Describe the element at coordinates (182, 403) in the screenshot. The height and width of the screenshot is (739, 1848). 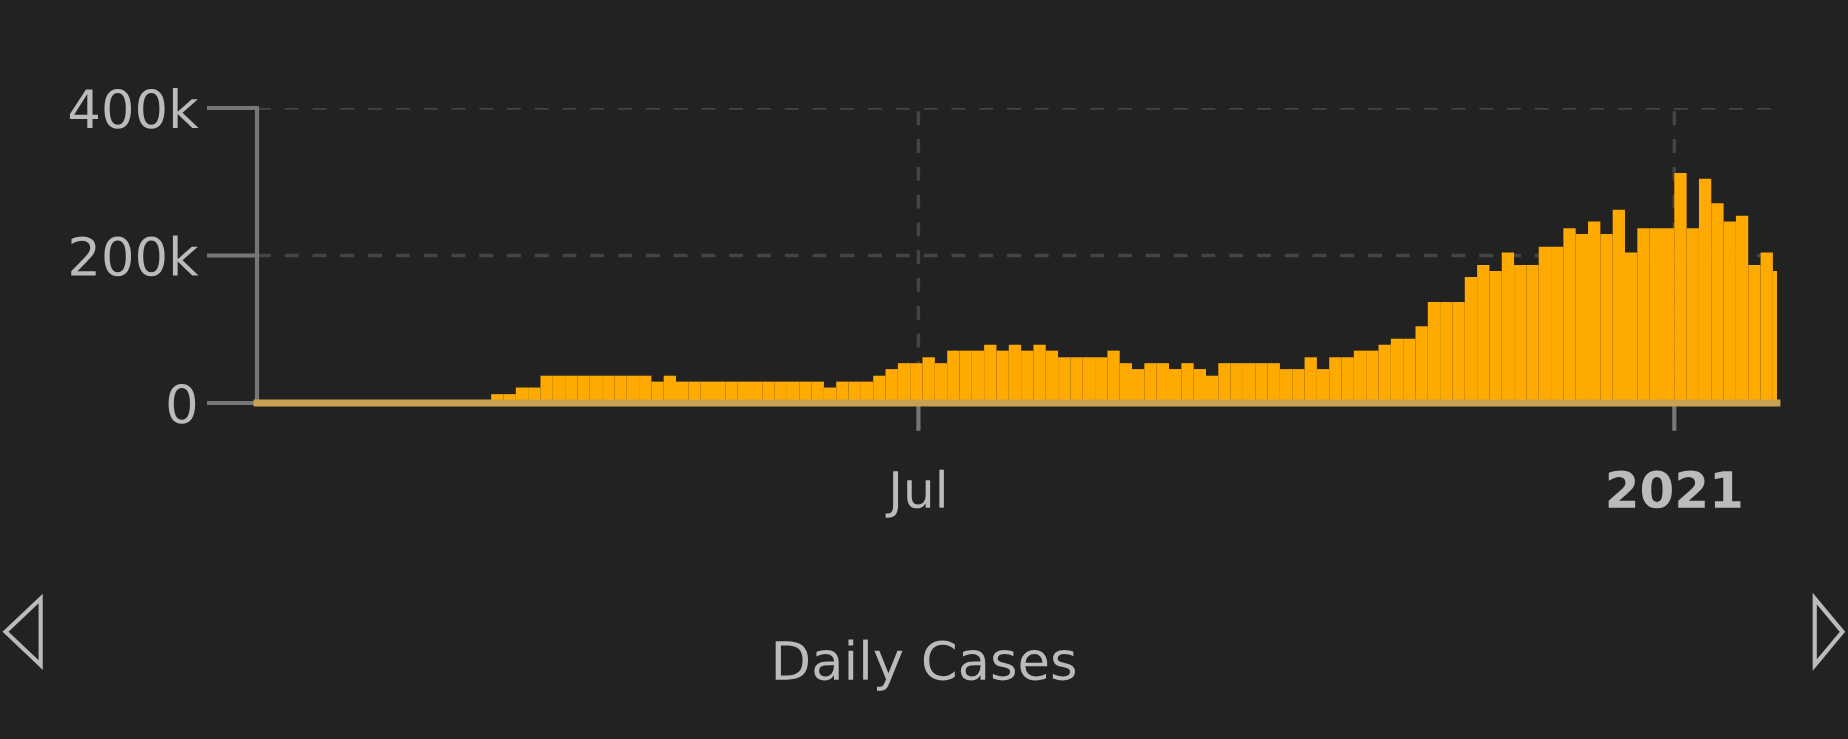
I see `y-tick-label: 0` at that location.